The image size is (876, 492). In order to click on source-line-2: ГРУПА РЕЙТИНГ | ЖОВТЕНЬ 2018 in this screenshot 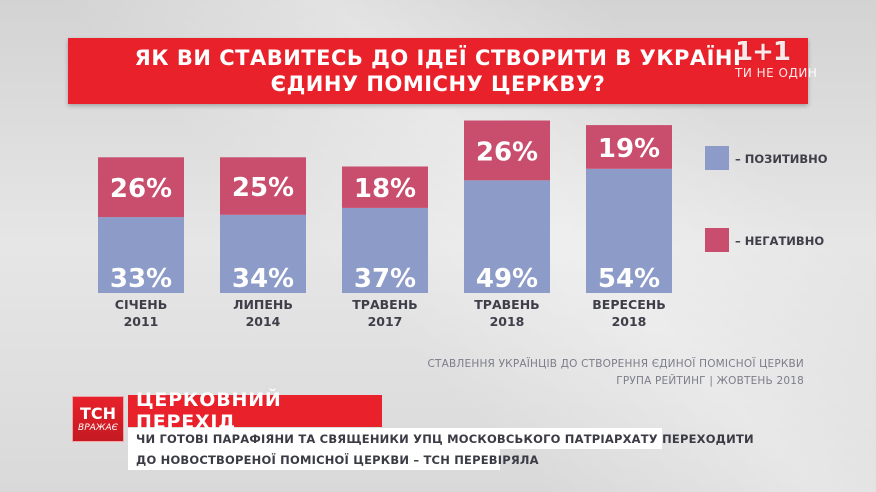, I will do `click(710, 381)`.